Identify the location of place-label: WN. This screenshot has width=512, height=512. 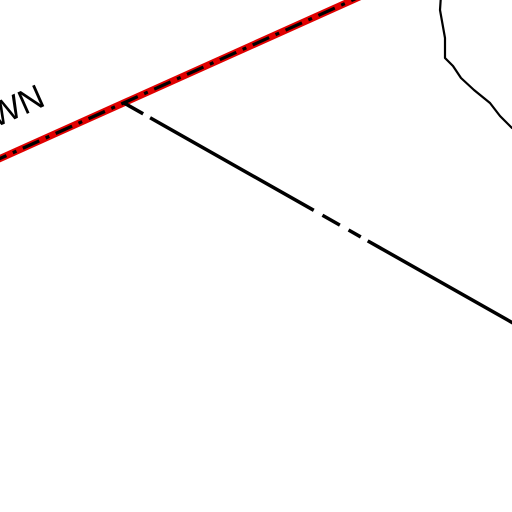
(25, 107).